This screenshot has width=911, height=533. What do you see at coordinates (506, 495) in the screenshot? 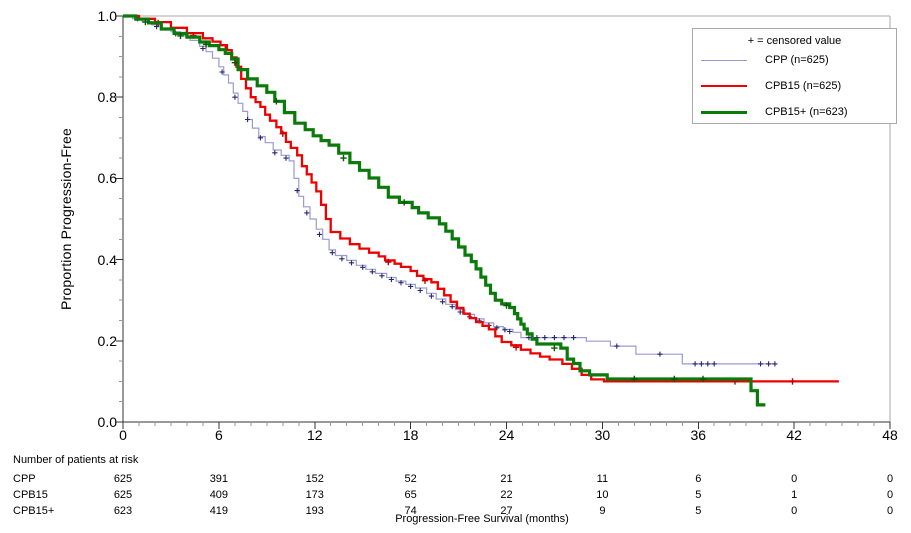
I see `at-risk-cpb15-m24: 22` at bounding box center [506, 495].